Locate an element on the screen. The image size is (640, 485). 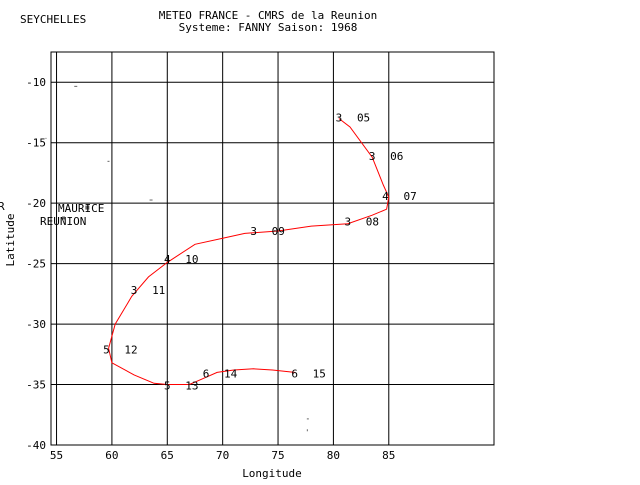
y-tick-label: -15 is located at coordinates (36, 143).